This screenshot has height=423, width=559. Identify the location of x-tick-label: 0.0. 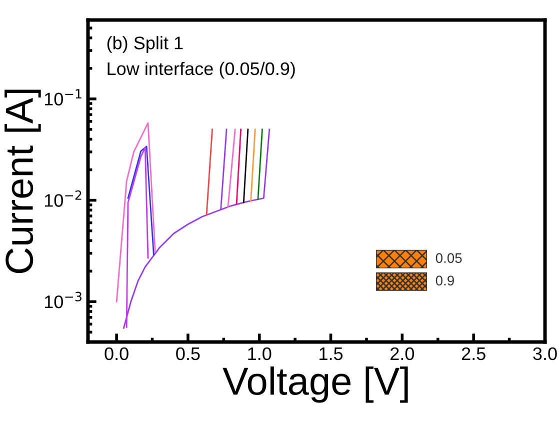
(116, 353).